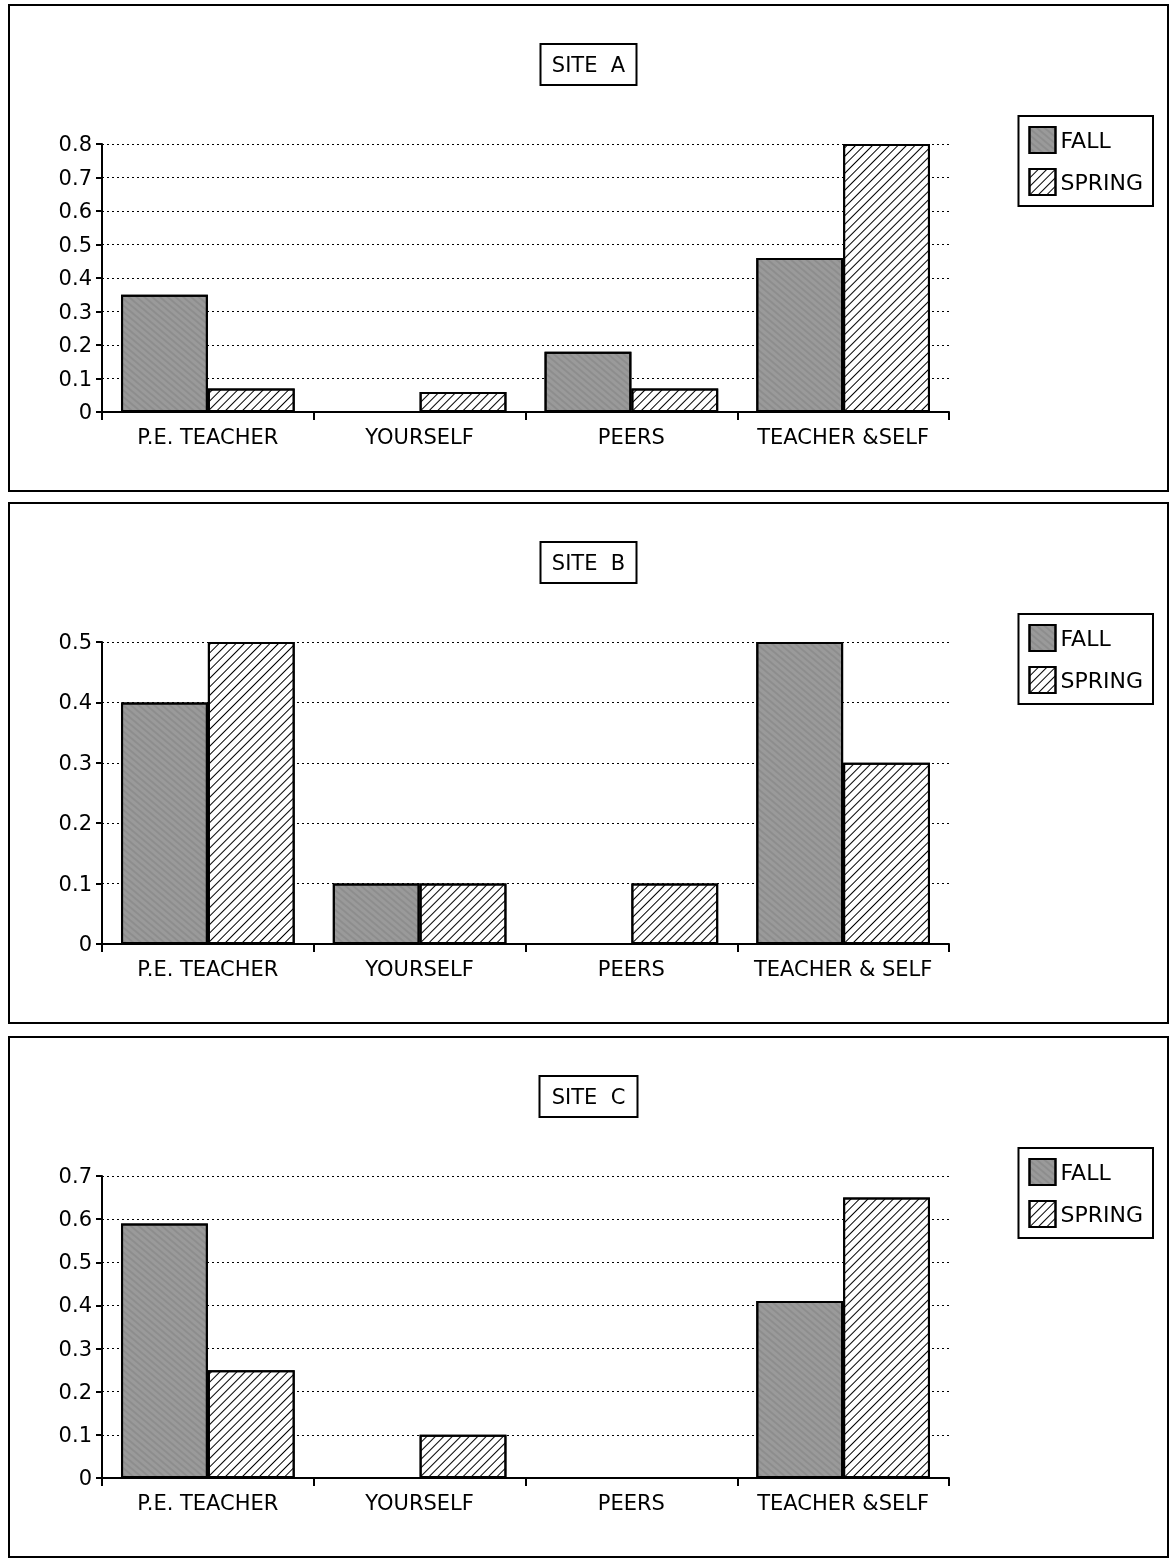  I want to click on chart-title: SITE B, so click(588, 562).